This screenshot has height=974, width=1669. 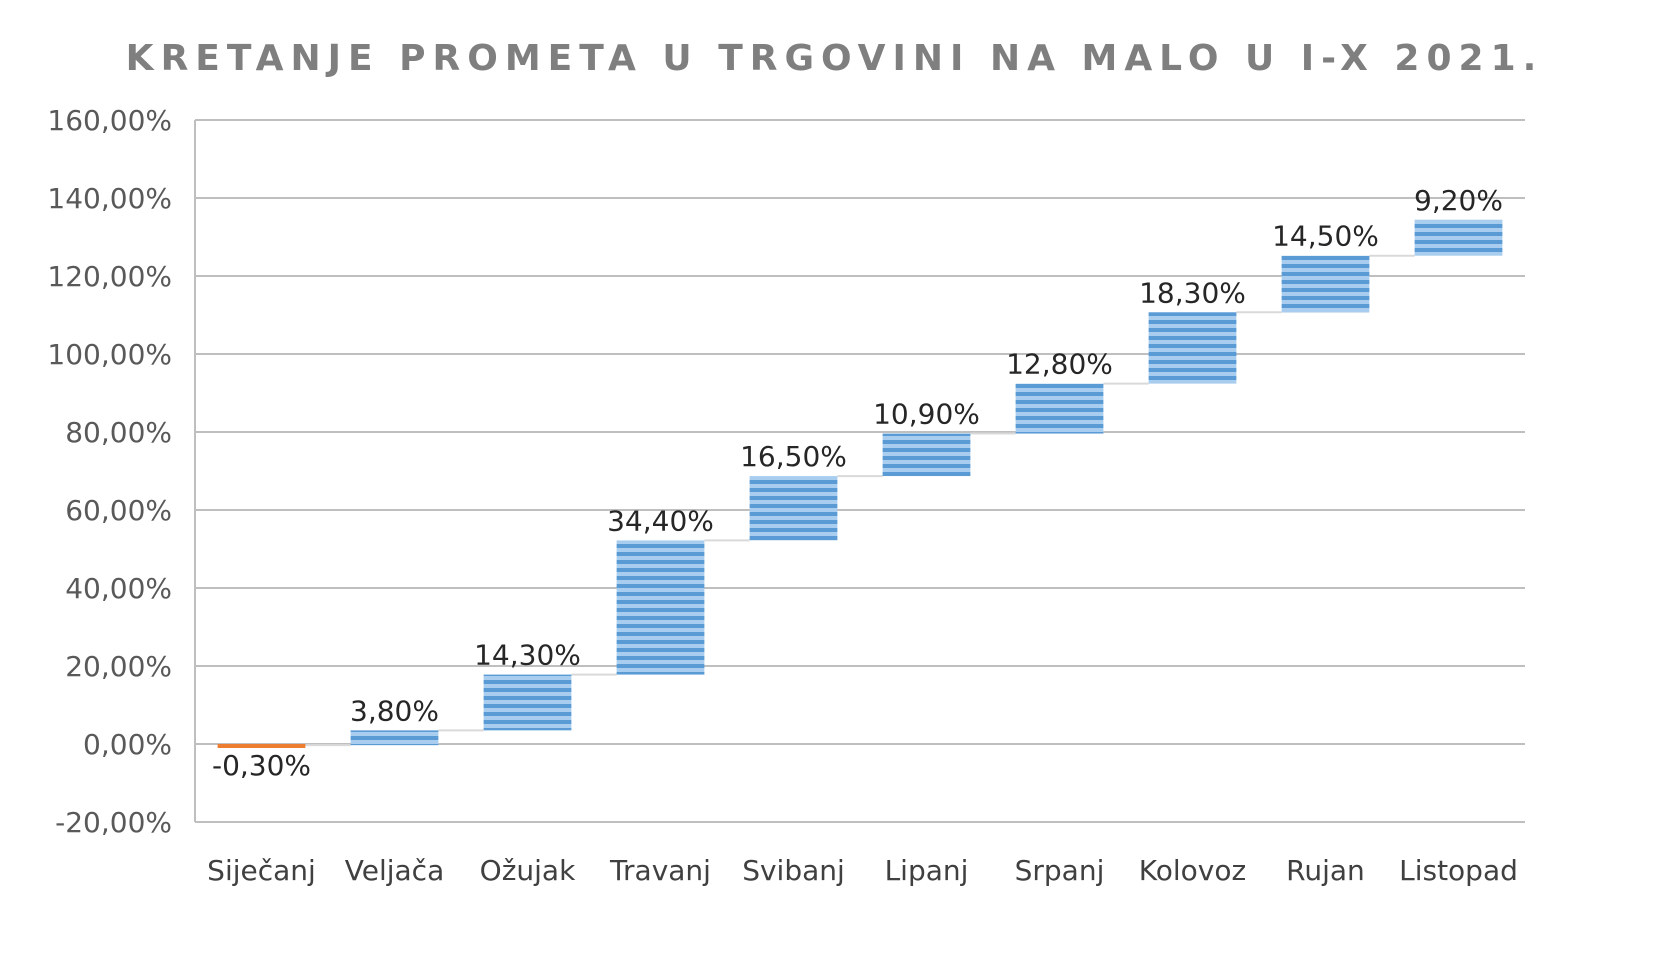 I want to click on y-tick-label: 120,00%, so click(x=109, y=276).